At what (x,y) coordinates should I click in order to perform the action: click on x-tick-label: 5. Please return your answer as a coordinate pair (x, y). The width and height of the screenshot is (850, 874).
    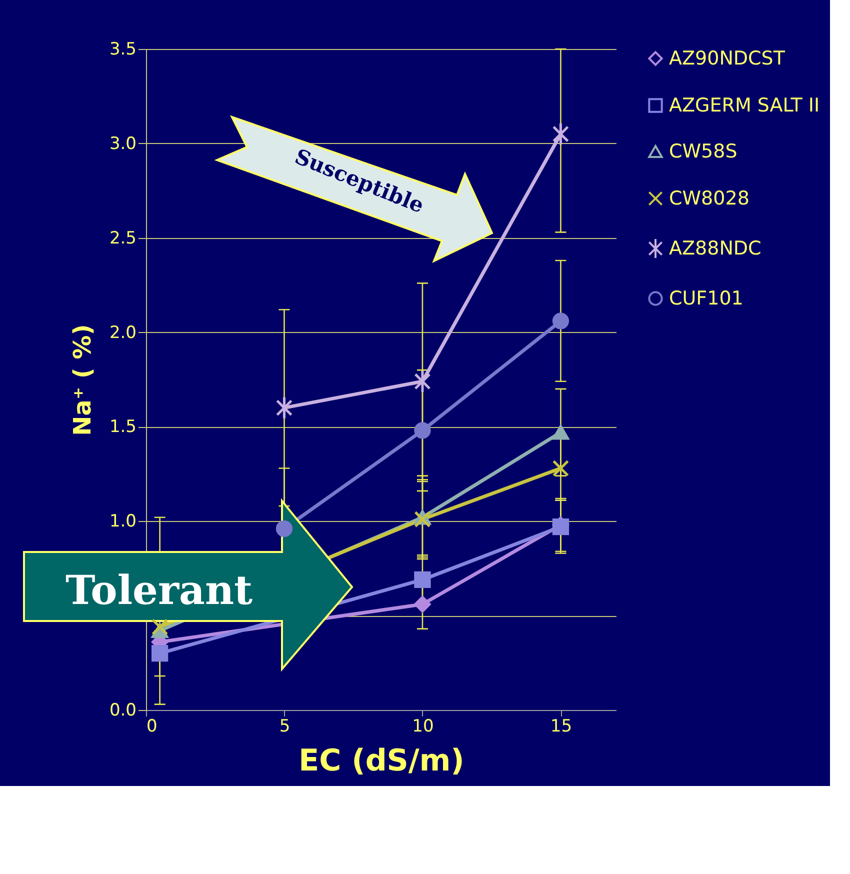
    Looking at the image, I should click on (284, 726).